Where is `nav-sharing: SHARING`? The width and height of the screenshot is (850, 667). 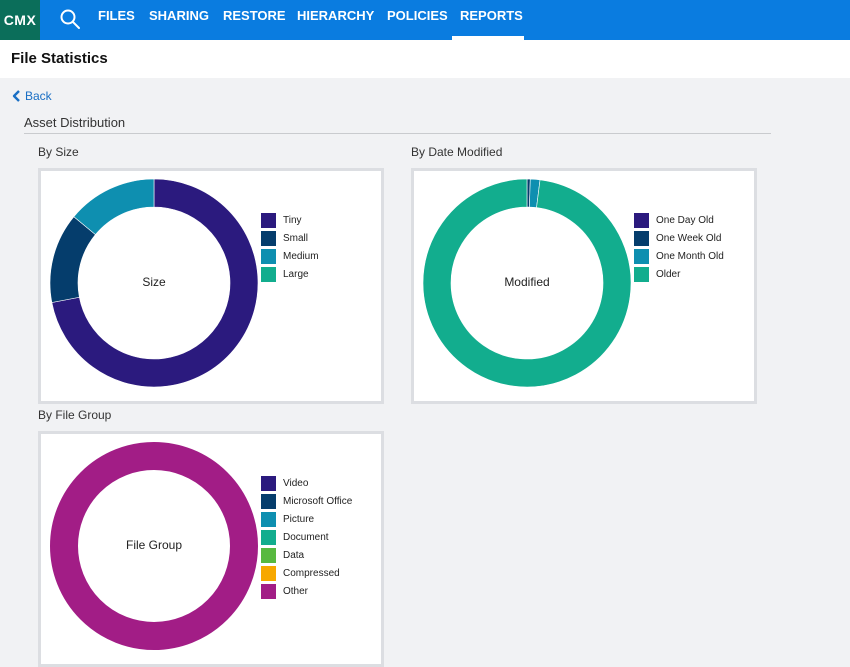 nav-sharing: SHARING is located at coordinates (179, 15).